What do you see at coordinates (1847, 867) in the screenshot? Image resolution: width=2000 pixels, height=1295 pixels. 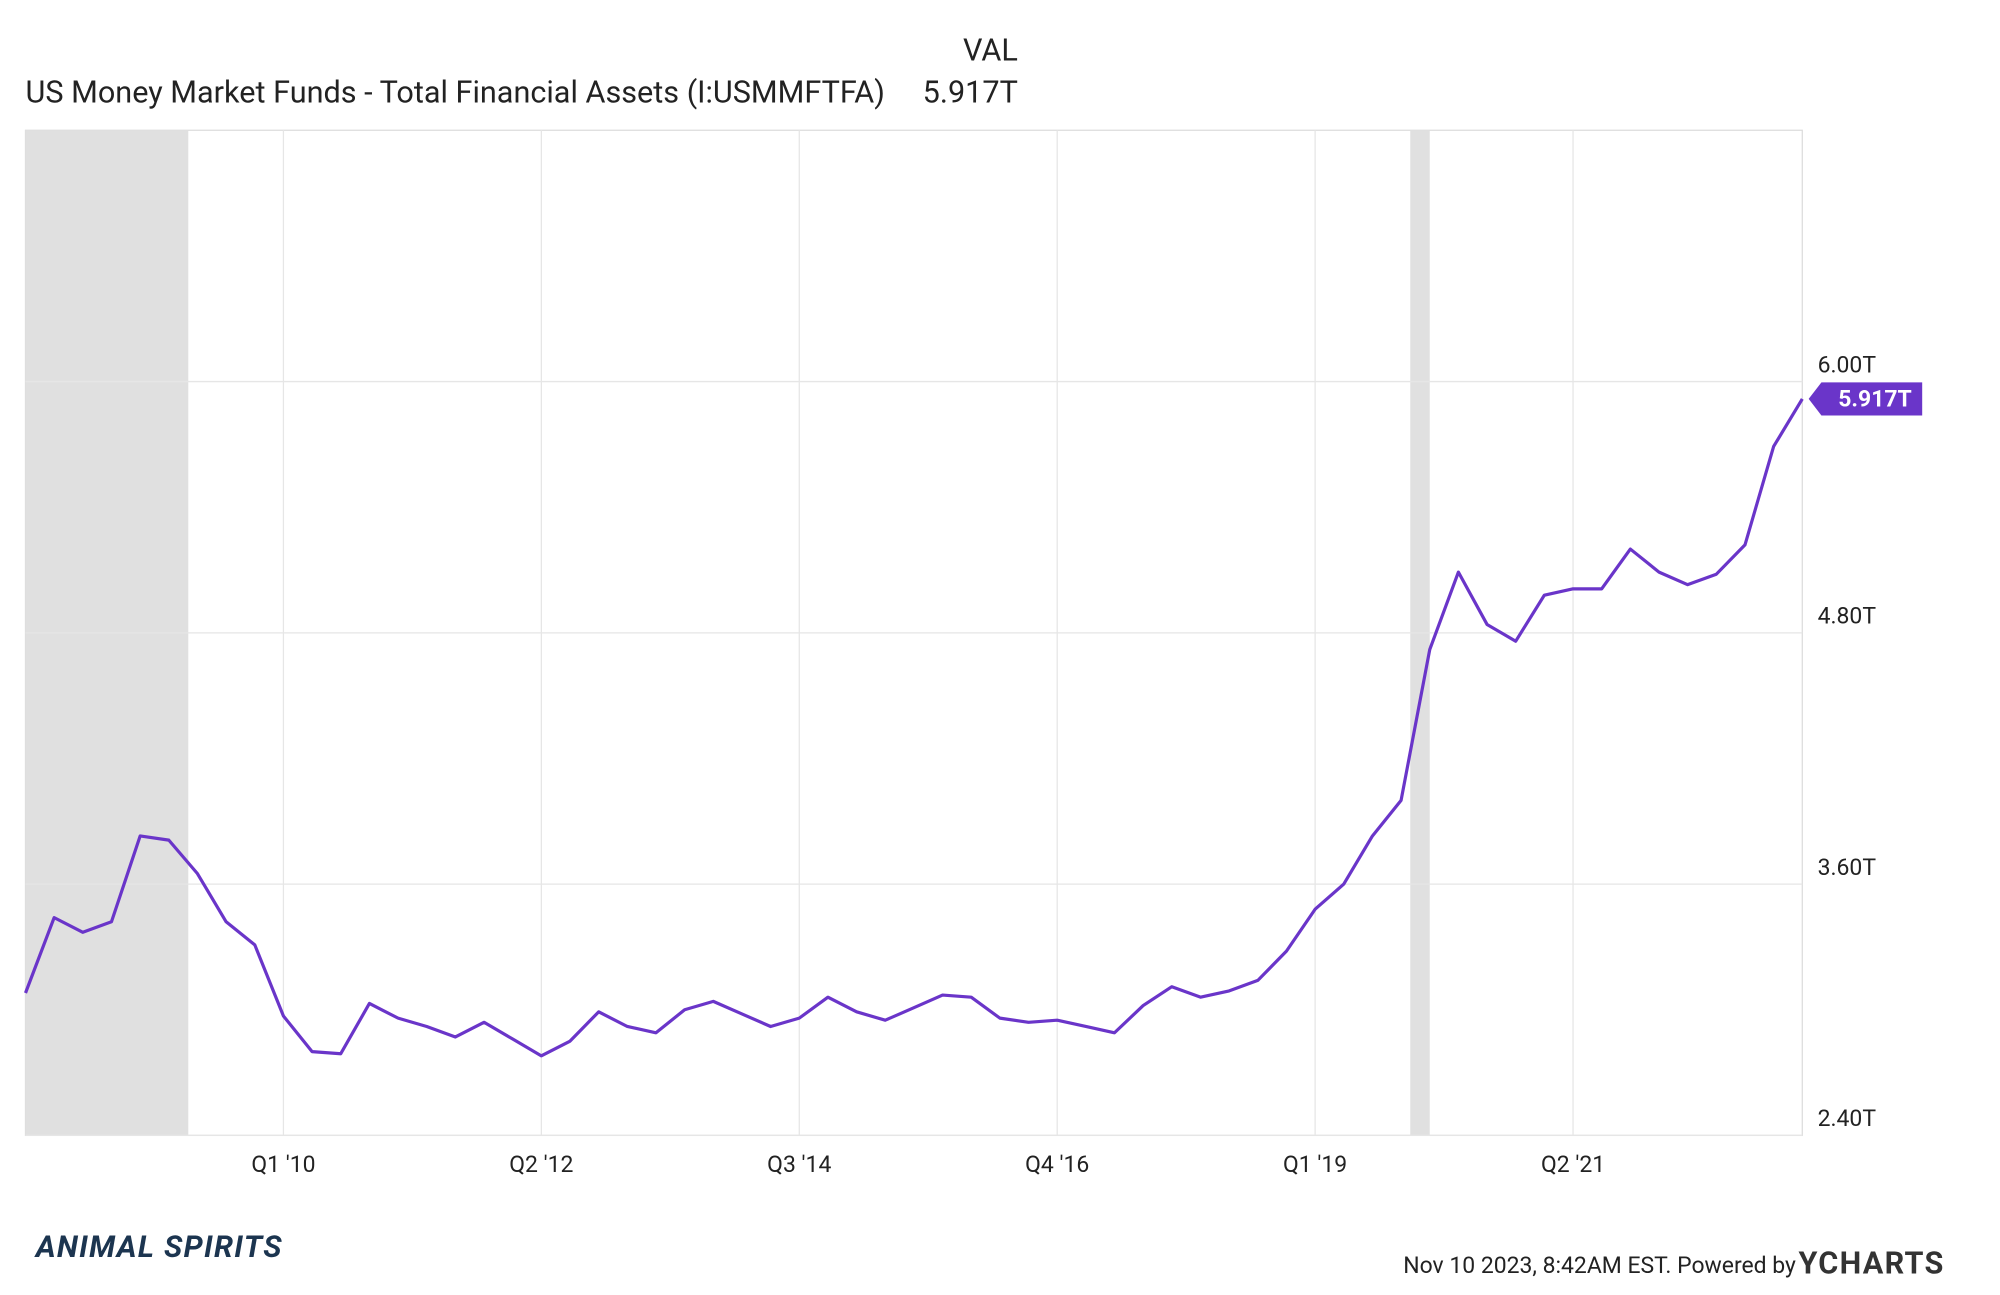 I see `y-tick-label: 3.60T` at bounding box center [1847, 867].